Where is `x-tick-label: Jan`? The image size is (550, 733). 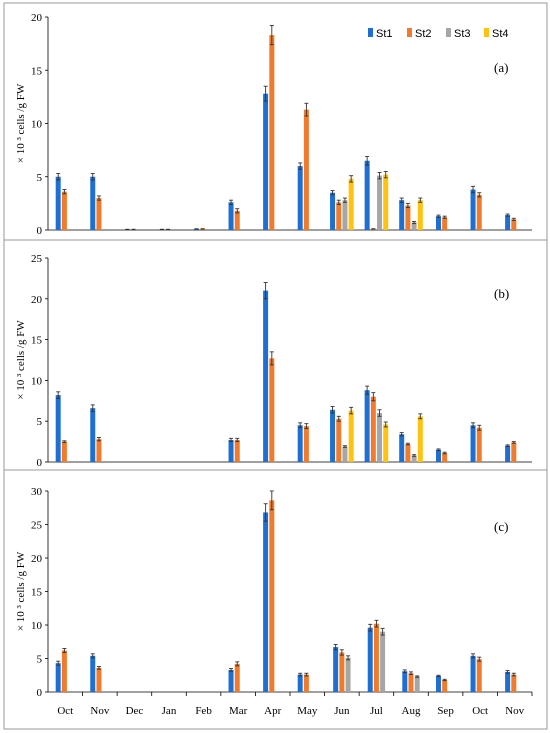 x-tick-label: Jan is located at coordinates (169, 711).